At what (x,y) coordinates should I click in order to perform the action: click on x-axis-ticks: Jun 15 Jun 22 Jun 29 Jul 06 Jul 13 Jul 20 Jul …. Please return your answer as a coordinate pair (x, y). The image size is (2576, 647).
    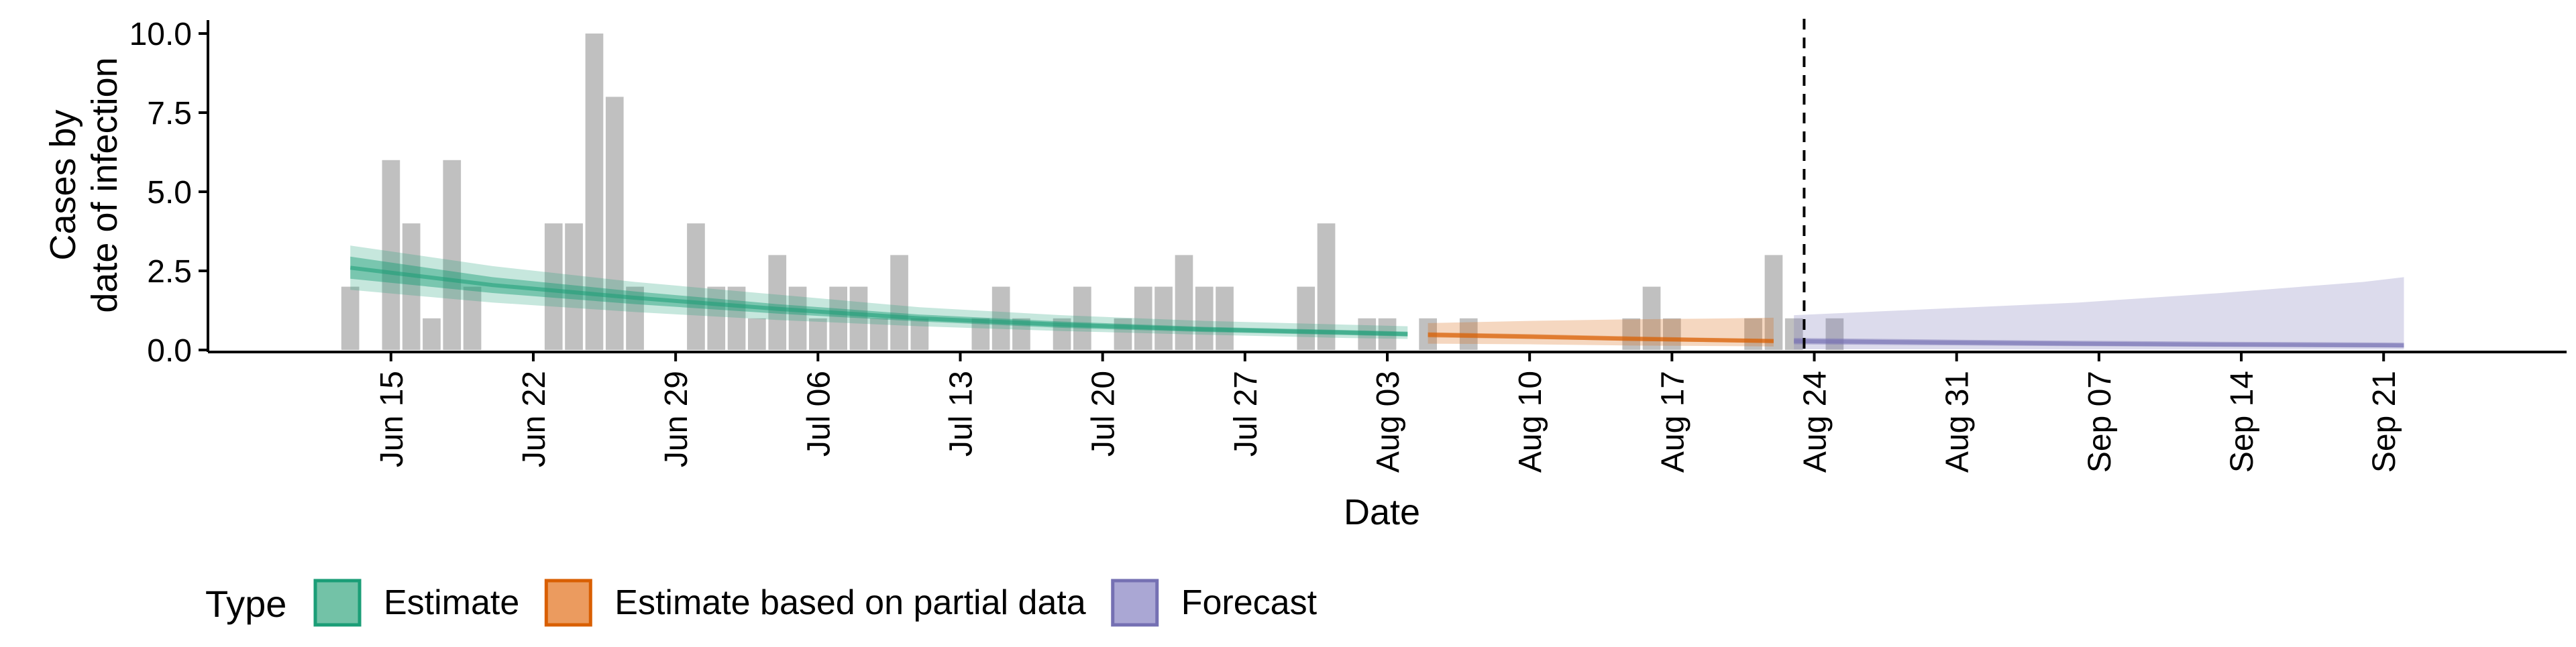
    Looking at the image, I should click on (1388, 412).